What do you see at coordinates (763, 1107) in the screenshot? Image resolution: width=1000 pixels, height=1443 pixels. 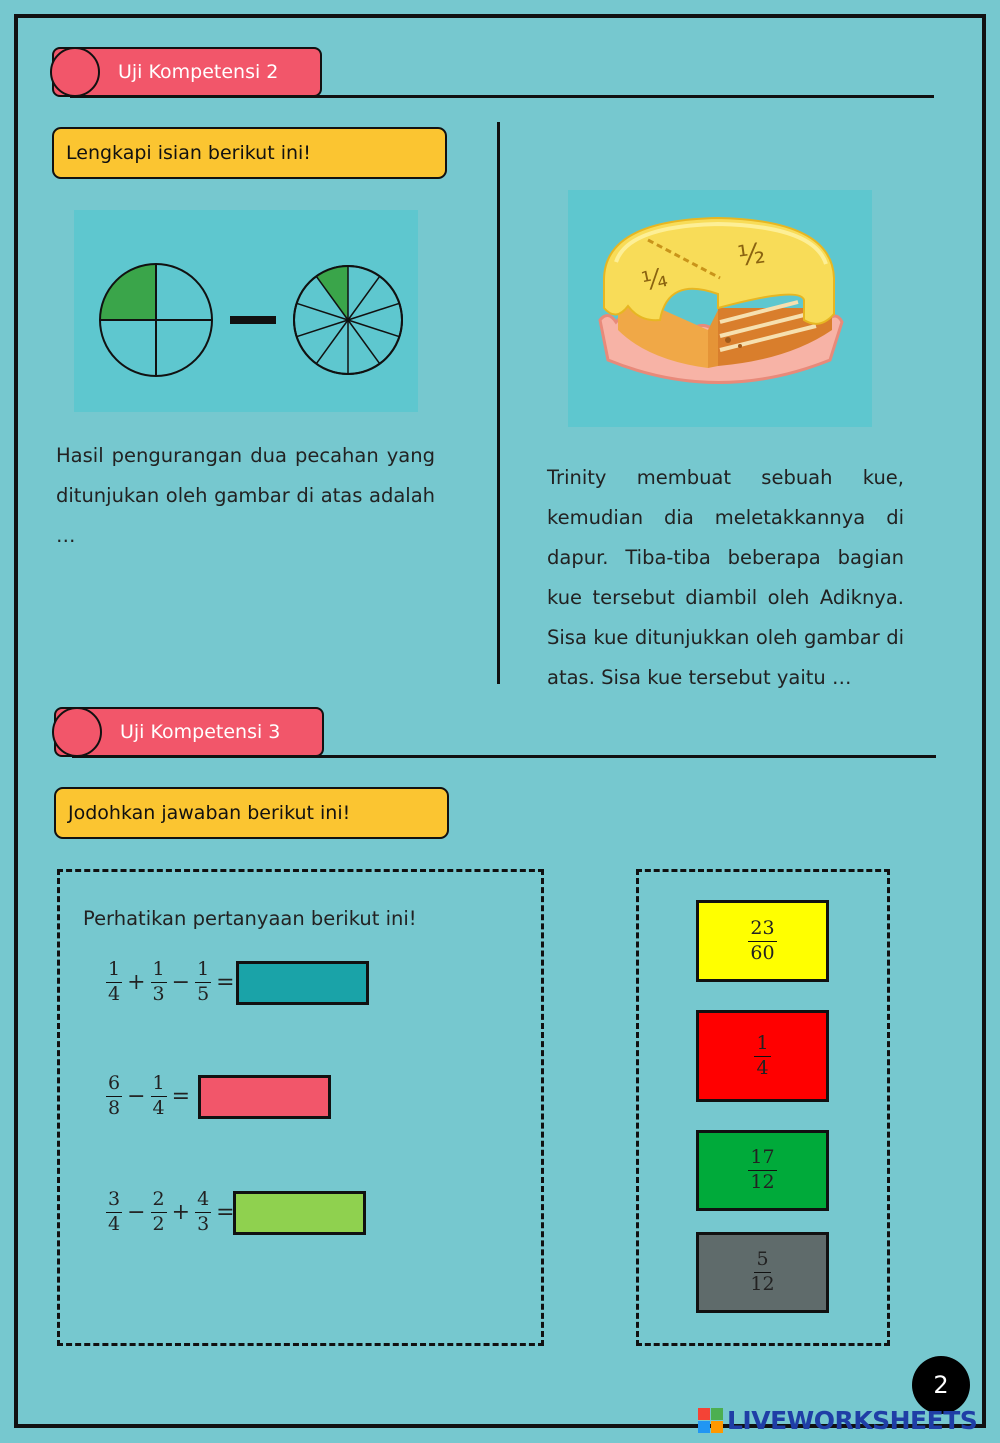 I see `answers-box` at bounding box center [763, 1107].